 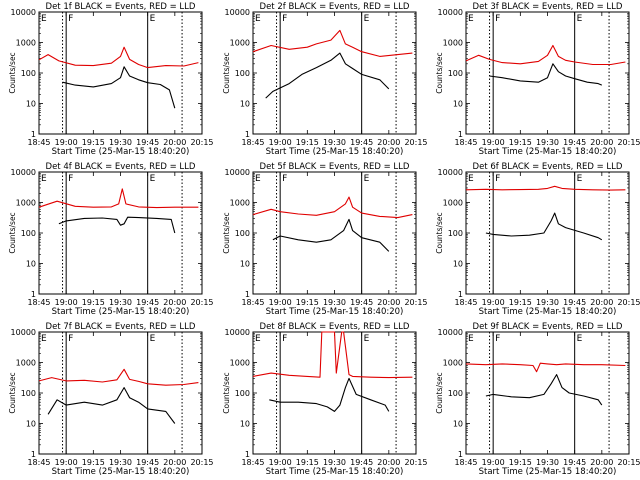 What do you see at coordinates (121, 7) in the screenshot?
I see `chart-title: Det 1f BLACK = Events, RED = LLD` at bounding box center [121, 7].